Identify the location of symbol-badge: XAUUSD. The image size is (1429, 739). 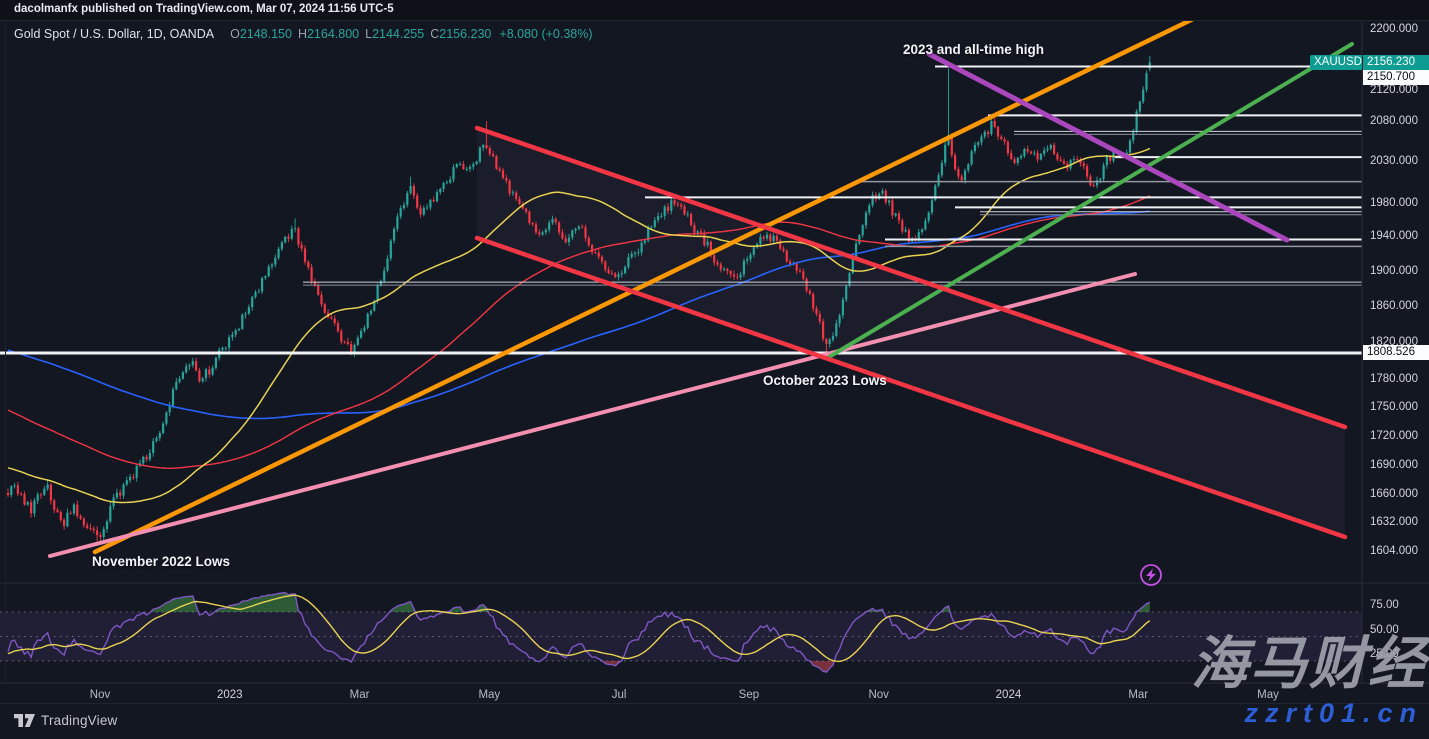
(1336, 62).